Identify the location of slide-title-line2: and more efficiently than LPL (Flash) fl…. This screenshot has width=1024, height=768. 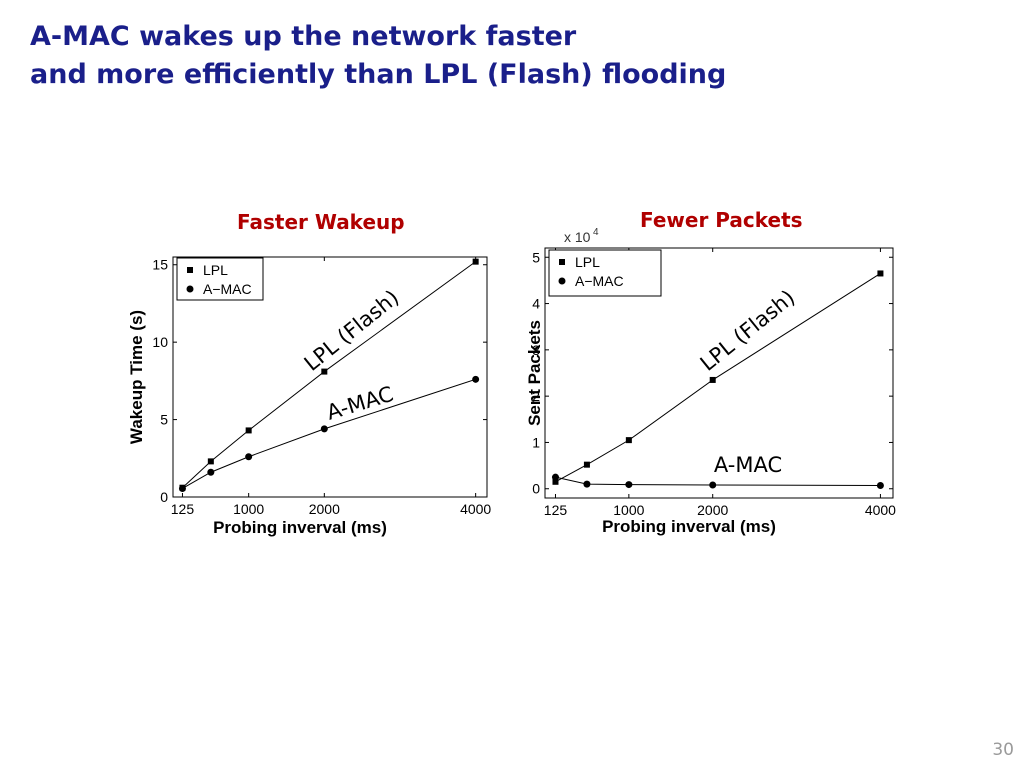
(378, 74).